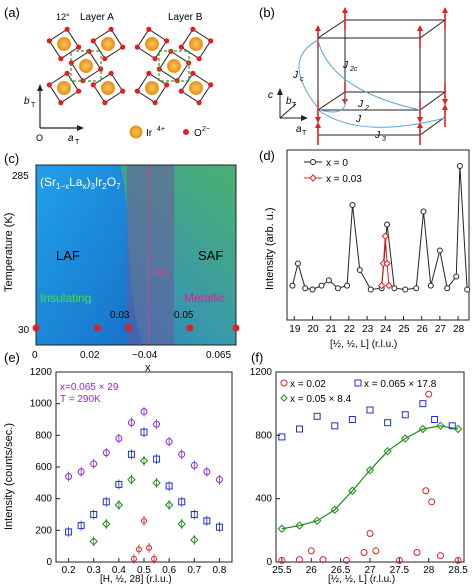 Image resolution: width=474 pixels, height=588 pixels. Describe the element at coordinates (380, 228) in the screenshot. I see `panel-d-series` at that location.